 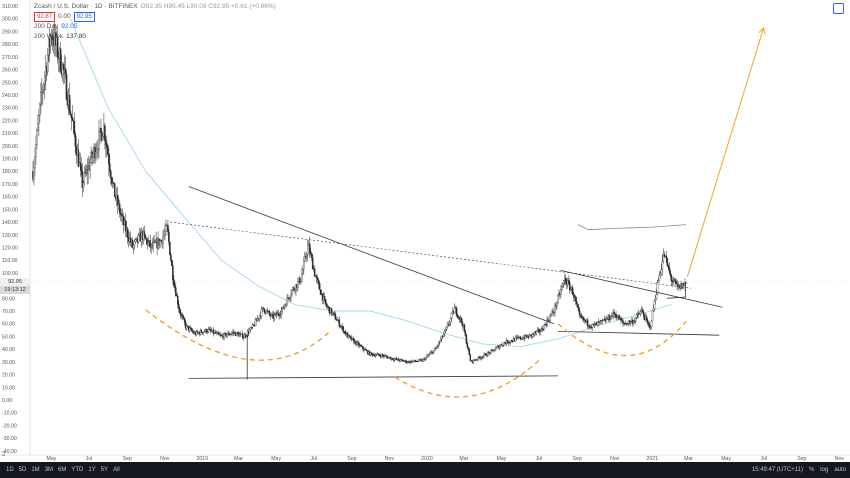 What do you see at coordinates (8, 376) in the screenshot?
I see `y-tick-label: 20.00` at bounding box center [8, 376].